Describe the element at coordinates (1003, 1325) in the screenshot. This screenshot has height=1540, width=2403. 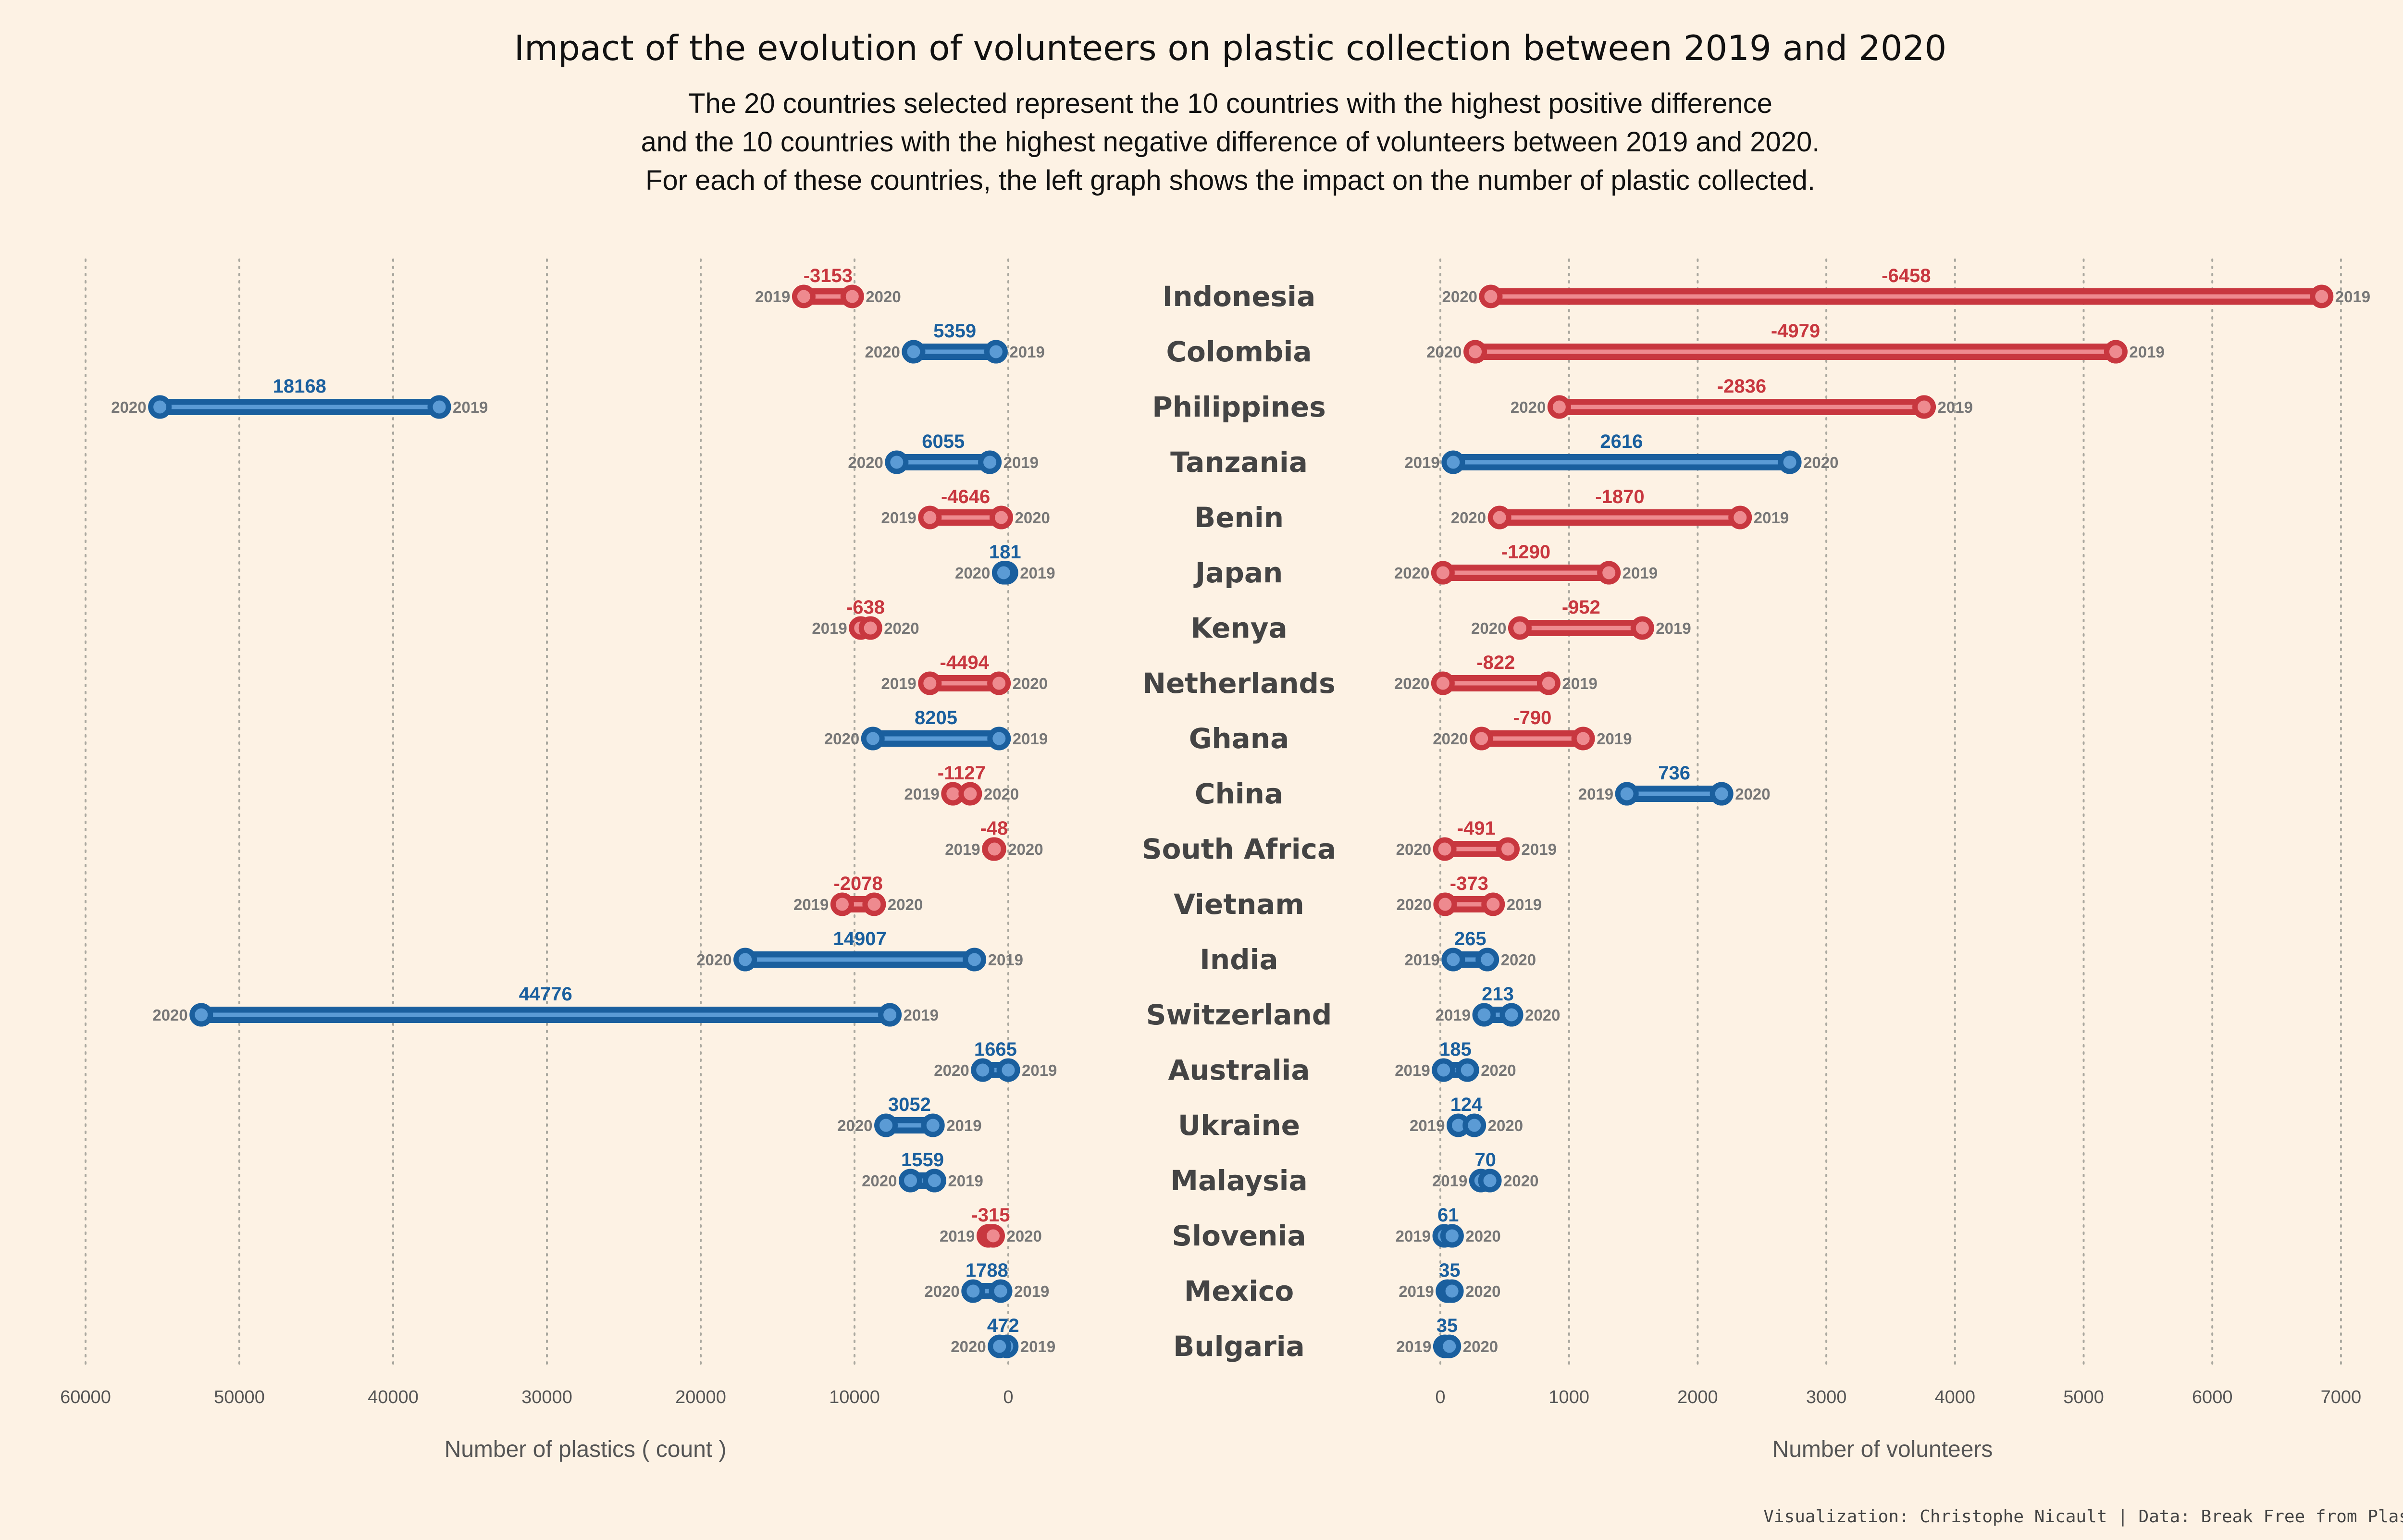
I see `plastic-difference-label: 472` at that location.